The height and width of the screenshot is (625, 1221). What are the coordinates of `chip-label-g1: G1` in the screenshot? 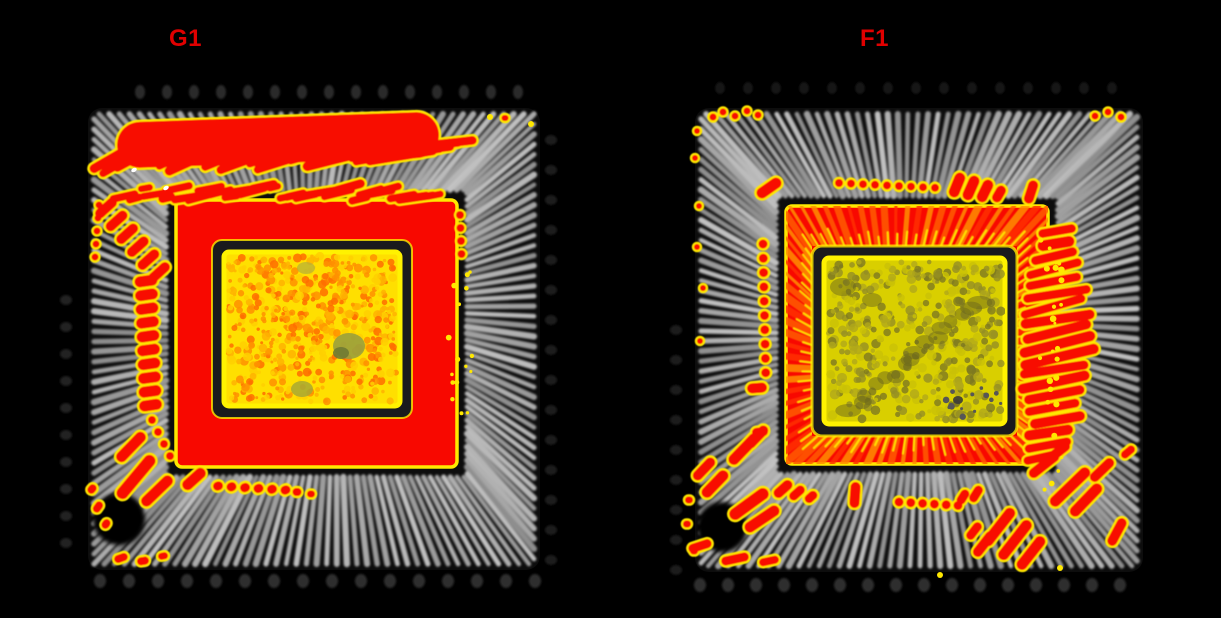 It's located at (186, 38).